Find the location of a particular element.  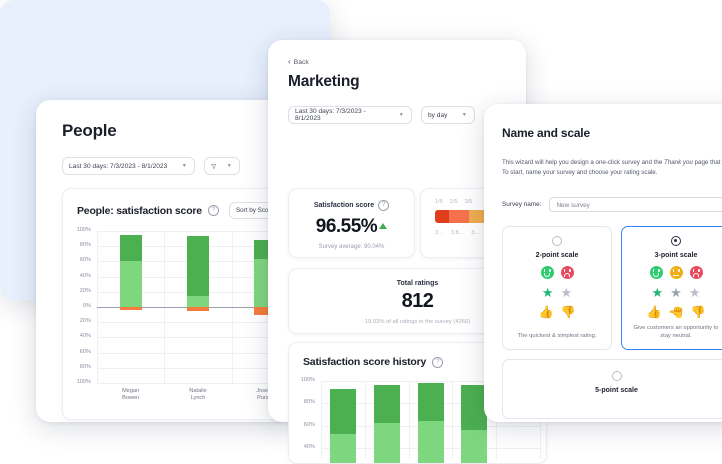

wizard-body-2: page that ap is located at coordinates (708, 162).